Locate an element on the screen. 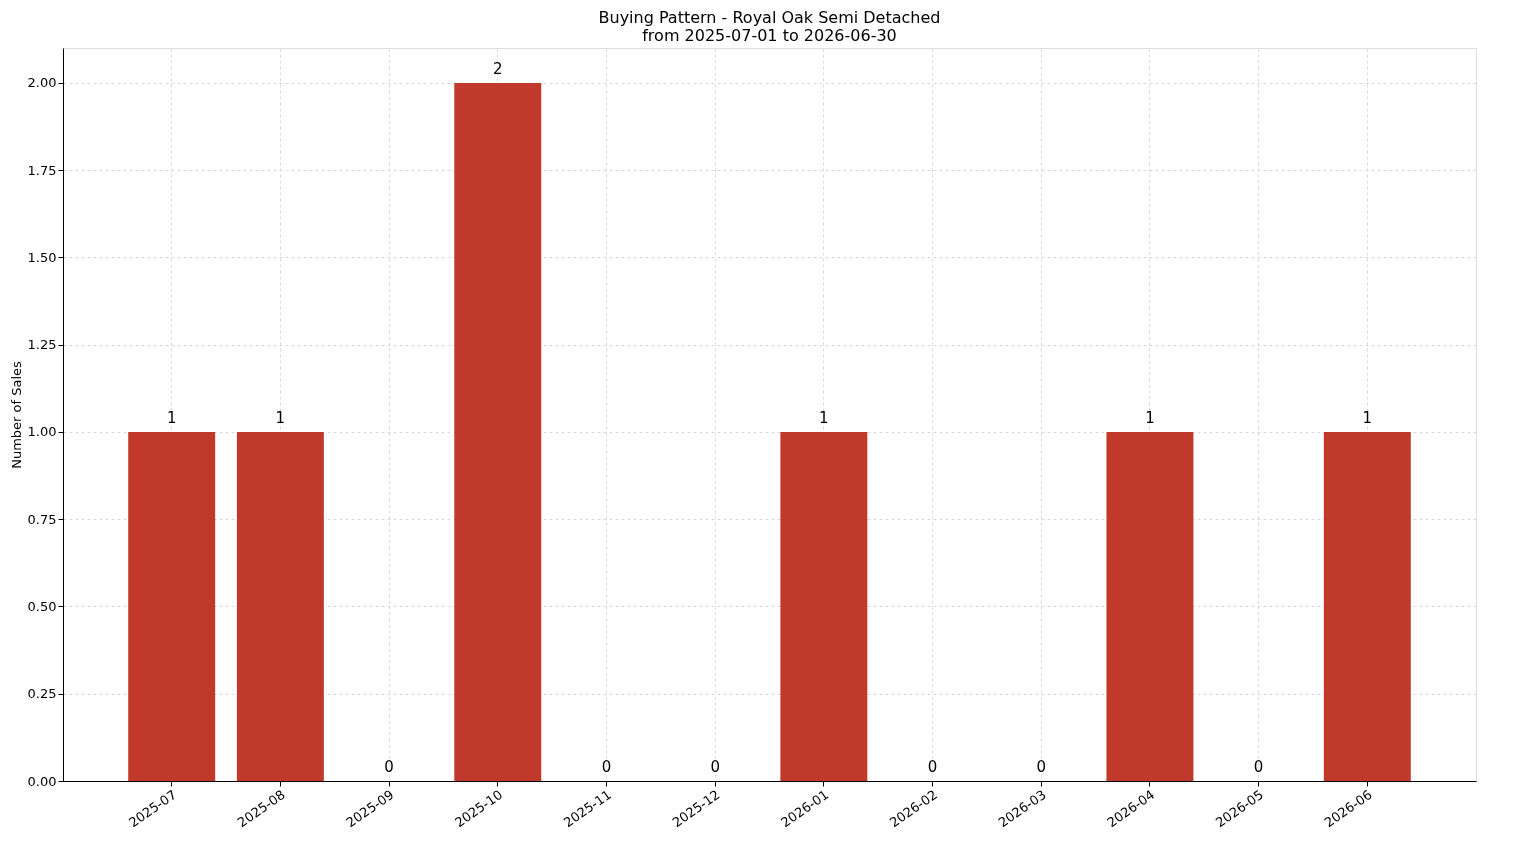  y-tick-label: 0.75 is located at coordinates (42, 519).